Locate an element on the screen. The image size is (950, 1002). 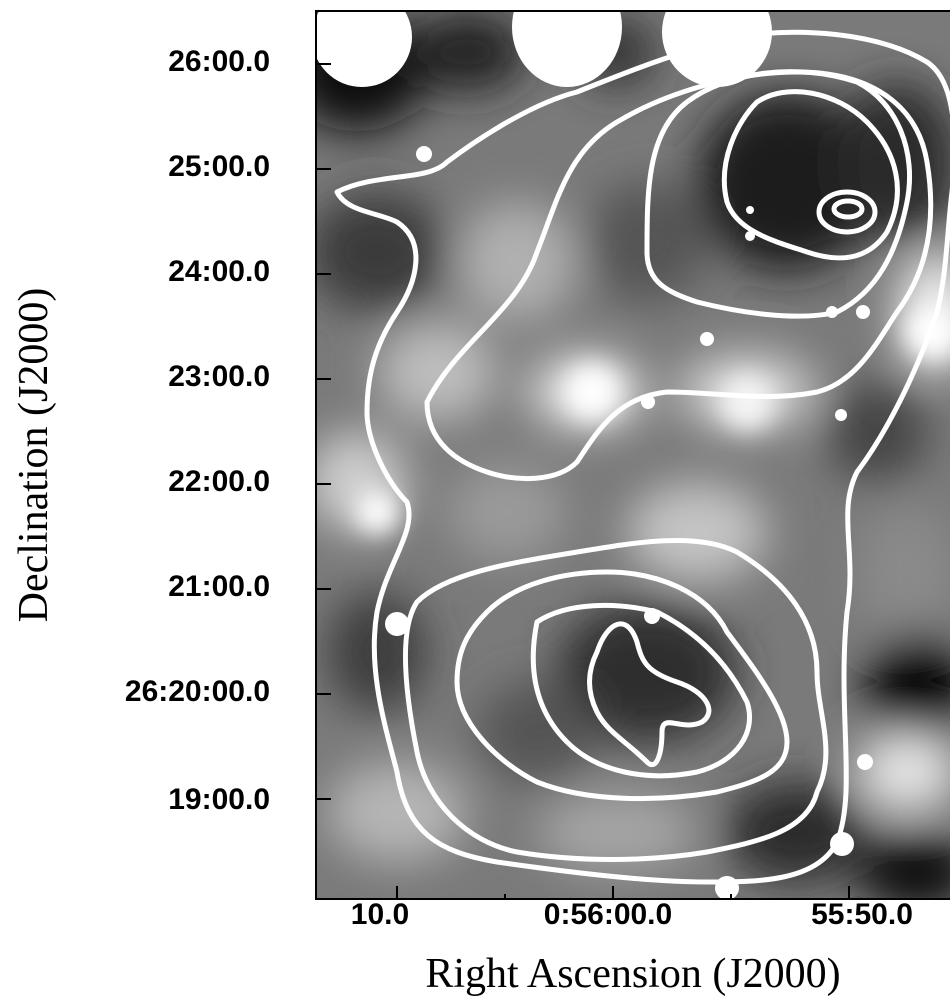
y-tick-label: 19:00.0 is located at coordinates (219, 799).